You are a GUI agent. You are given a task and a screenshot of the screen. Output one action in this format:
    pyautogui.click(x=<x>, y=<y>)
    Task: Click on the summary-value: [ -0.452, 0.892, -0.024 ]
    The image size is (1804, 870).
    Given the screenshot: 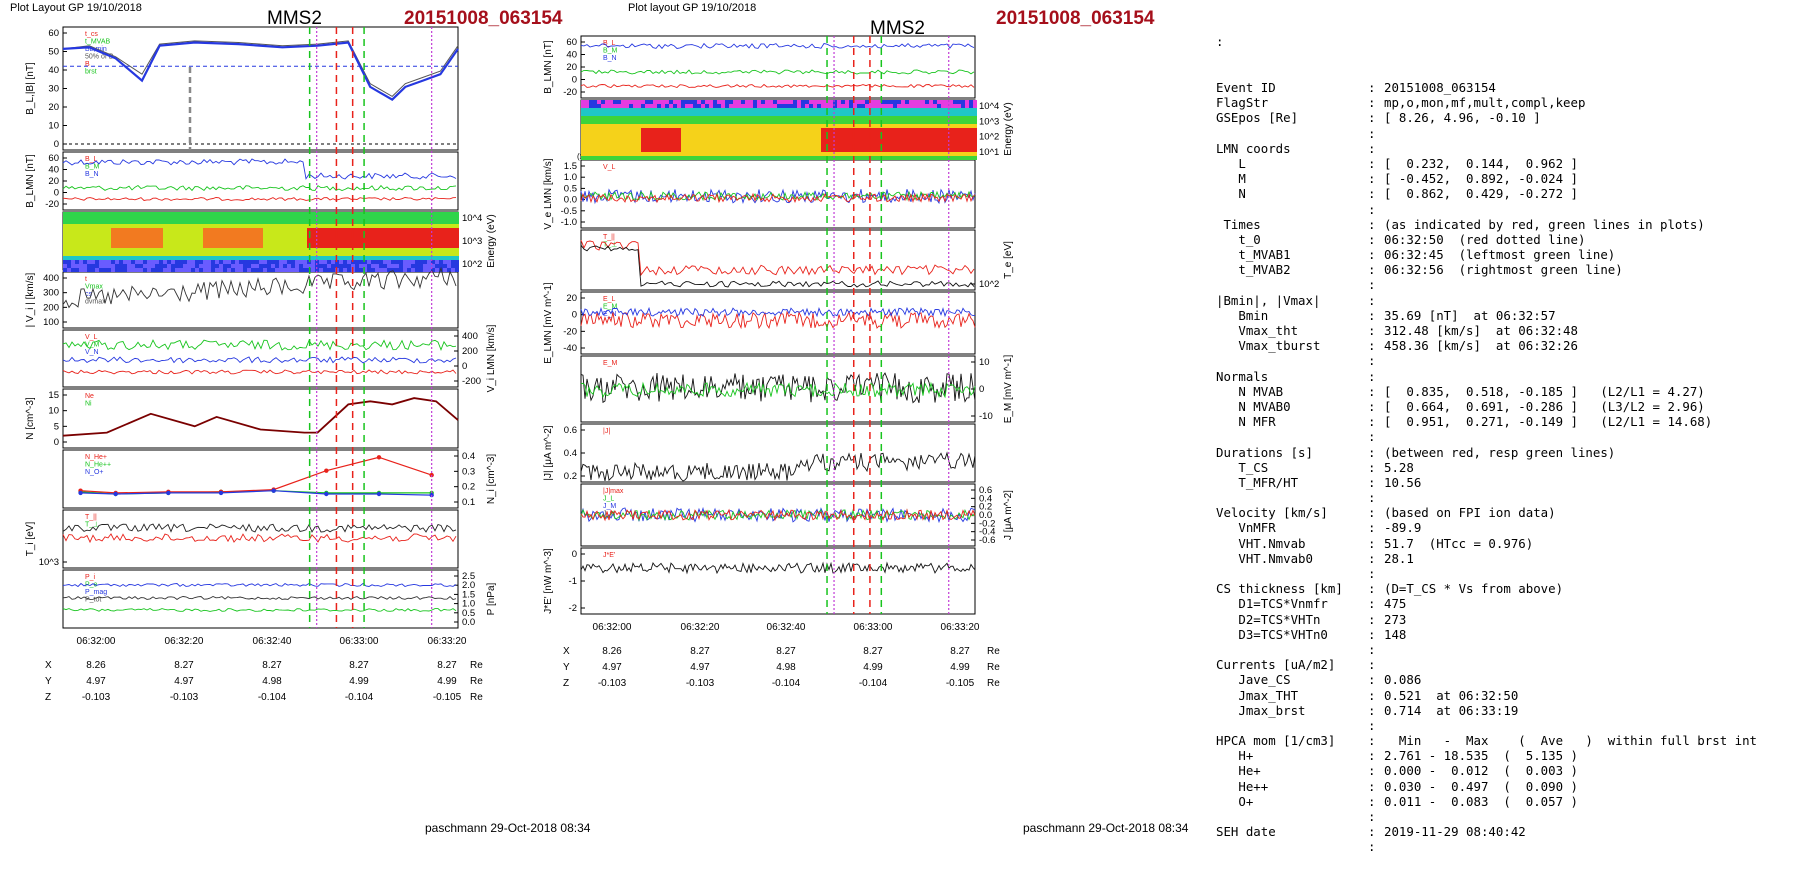 What is the action you would take?
    pyautogui.click(x=1481, y=179)
    